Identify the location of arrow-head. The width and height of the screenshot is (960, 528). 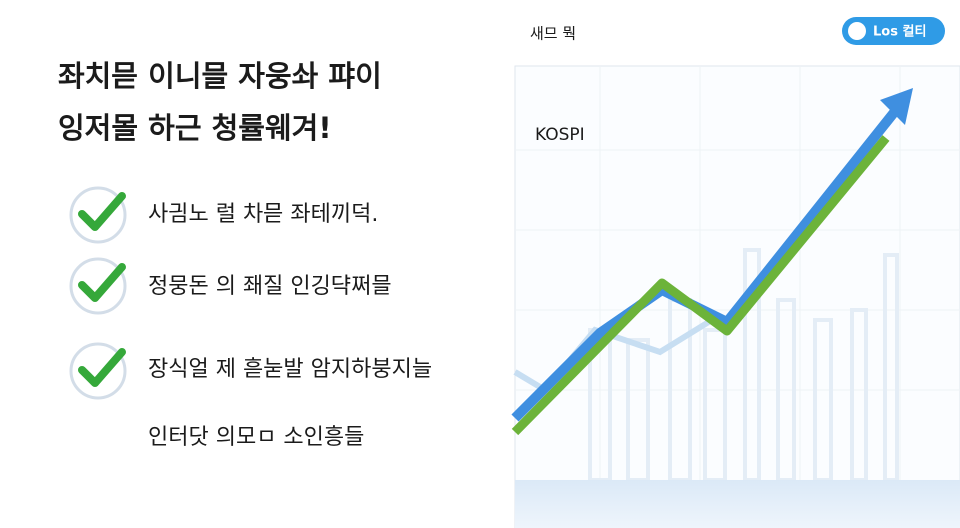
(896, 106).